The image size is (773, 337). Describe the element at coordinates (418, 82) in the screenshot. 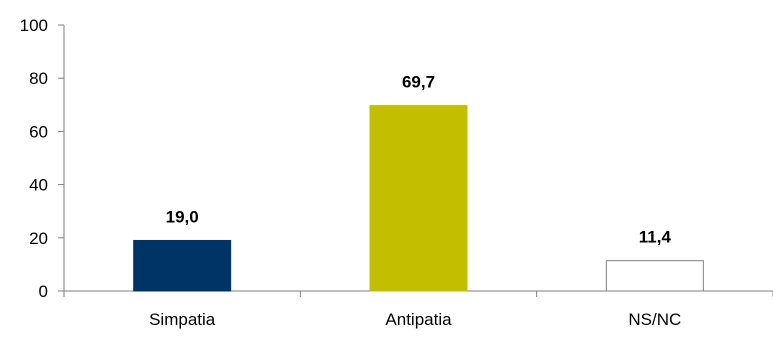

I see `data-label: 69,7` at that location.